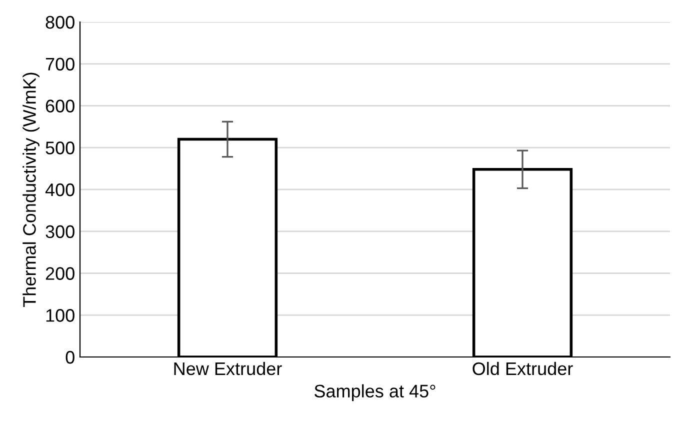  What do you see at coordinates (60, 273) in the screenshot?
I see `y-tick-label: 200` at bounding box center [60, 273].